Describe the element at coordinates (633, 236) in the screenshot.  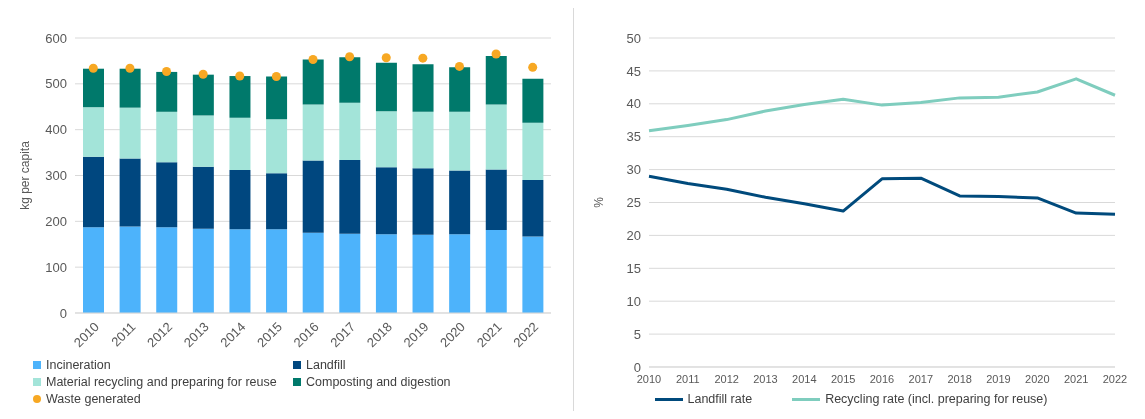
I see `y-tick-label: 20` at that location.